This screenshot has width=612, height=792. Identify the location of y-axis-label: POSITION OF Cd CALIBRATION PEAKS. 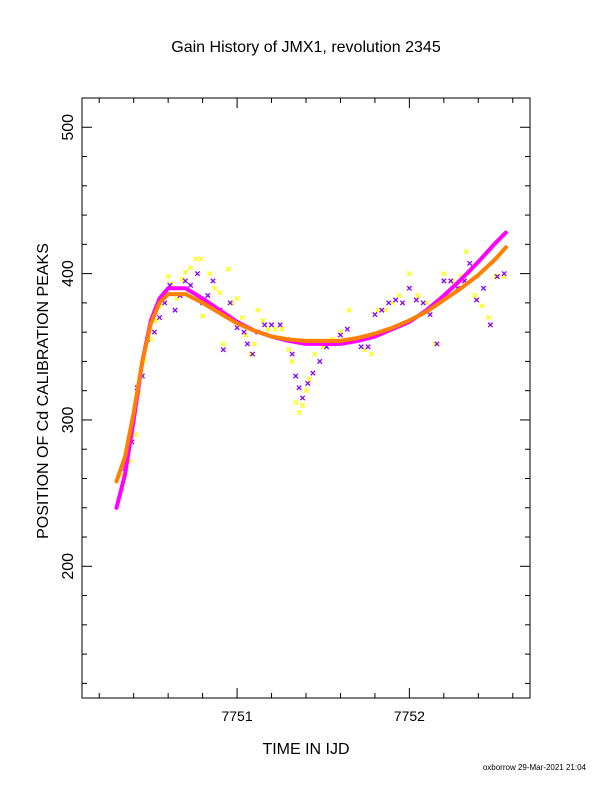
(43, 391).